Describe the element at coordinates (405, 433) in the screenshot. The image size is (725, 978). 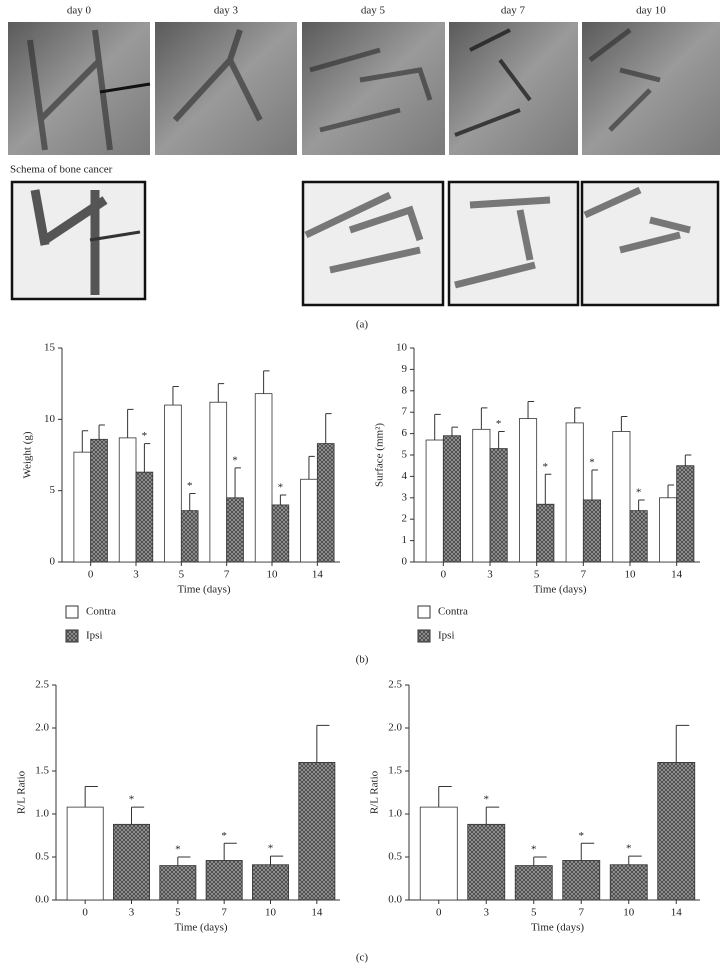
I see `y-tick-label: 6` at that location.